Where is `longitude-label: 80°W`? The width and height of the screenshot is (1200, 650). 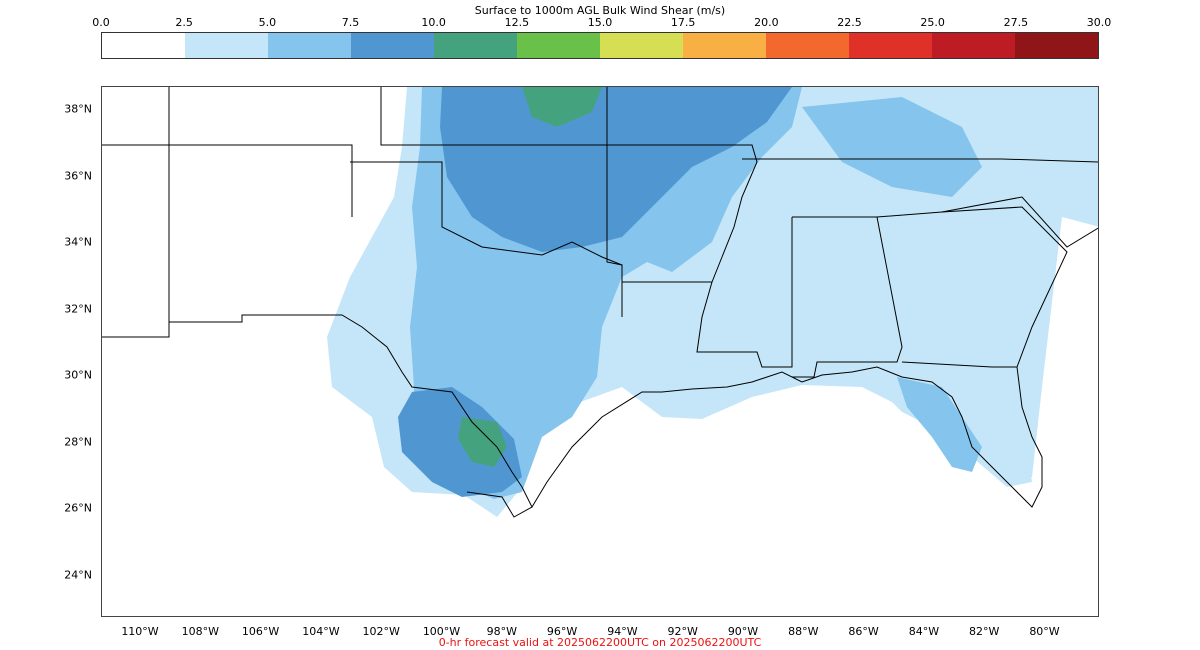 longitude-label: 80°W is located at coordinates (1044, 631).